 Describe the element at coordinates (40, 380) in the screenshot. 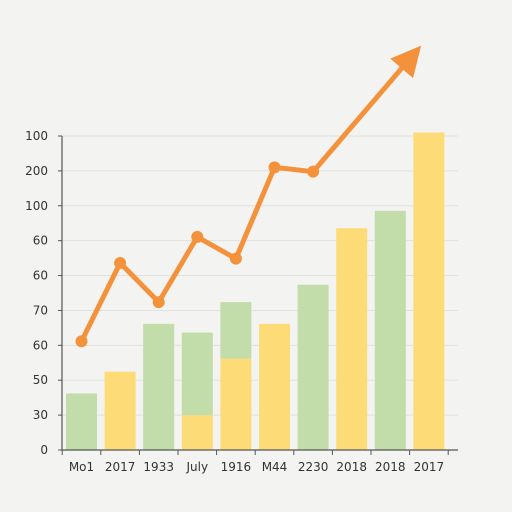

I see `y-tick-label: 50` at that location.